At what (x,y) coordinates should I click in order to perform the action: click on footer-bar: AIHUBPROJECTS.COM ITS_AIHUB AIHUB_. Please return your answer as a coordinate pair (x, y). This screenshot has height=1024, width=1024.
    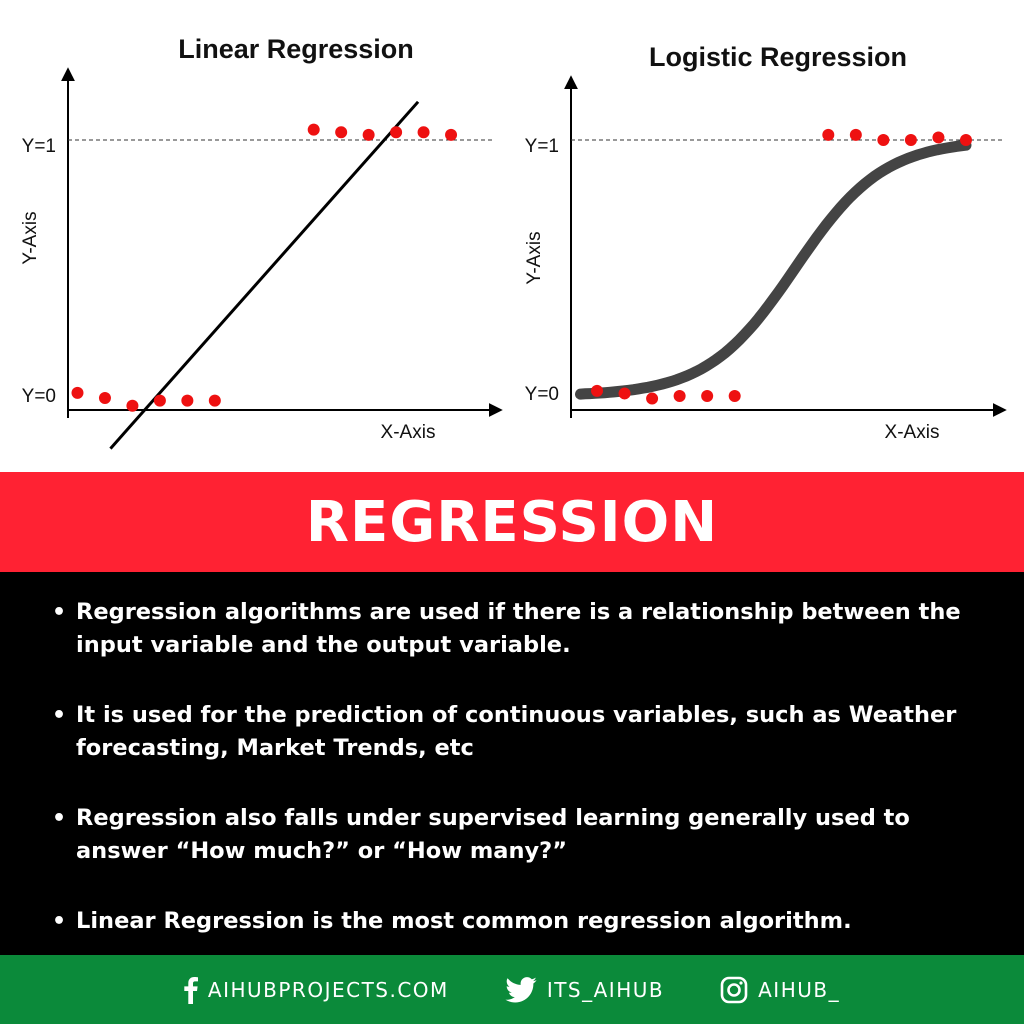
    Looking at the image, I should click on (512, 989).